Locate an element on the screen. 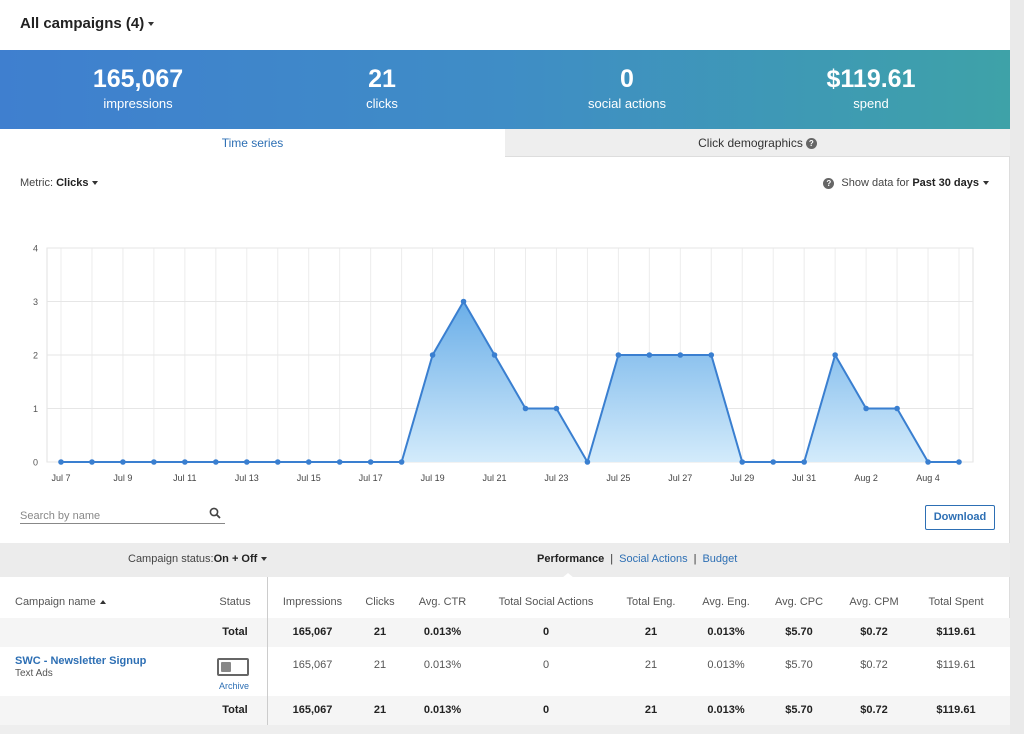 This screenshot has width=1024, height=734. column-header-total-social-actions: Total Social Actions is located at coordinates (546, 602).